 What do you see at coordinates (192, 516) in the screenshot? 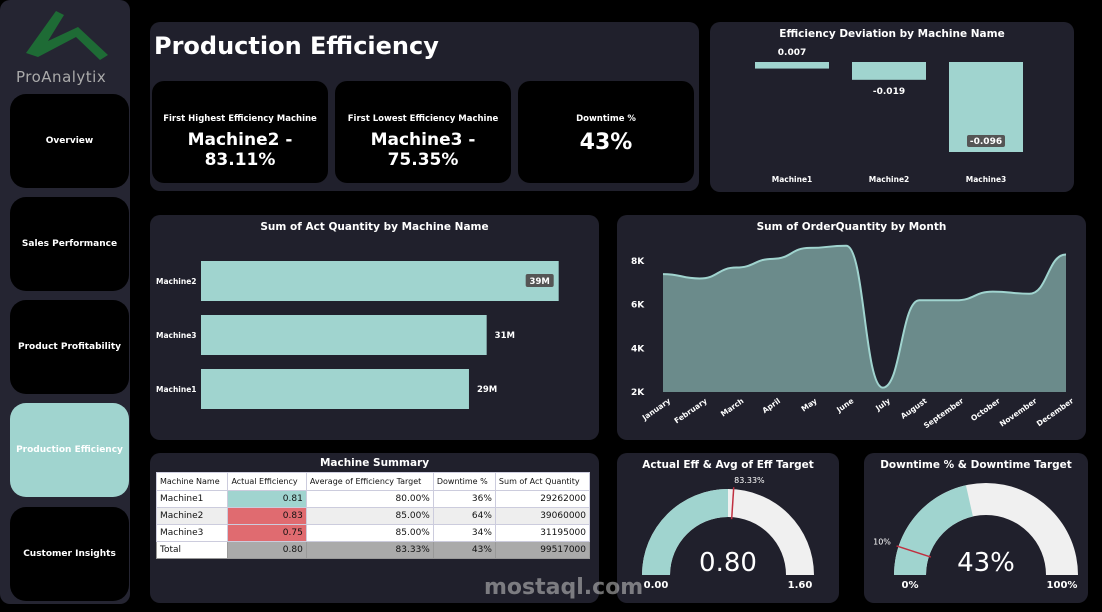
I see `table-cell: Machine2` at bounding box center [192, 516].